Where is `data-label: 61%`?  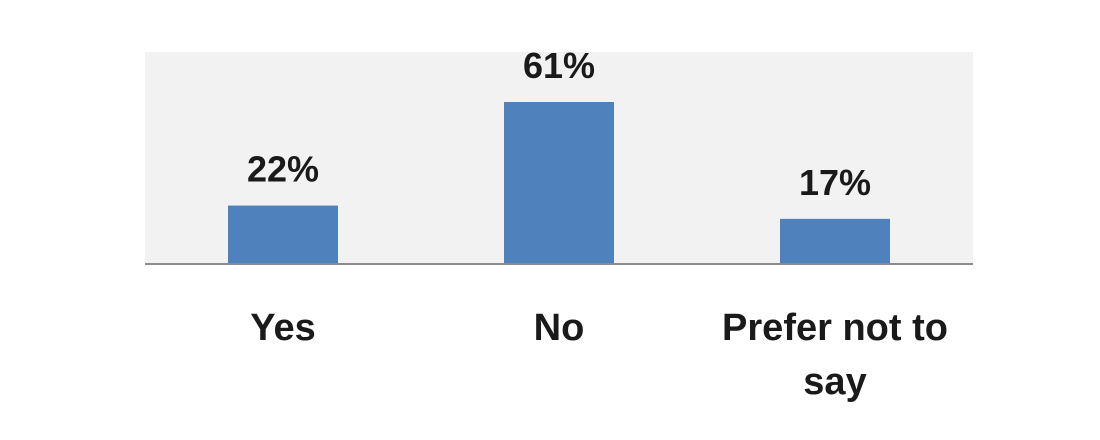 data-label: 61% is located at coordinates (559, 65).